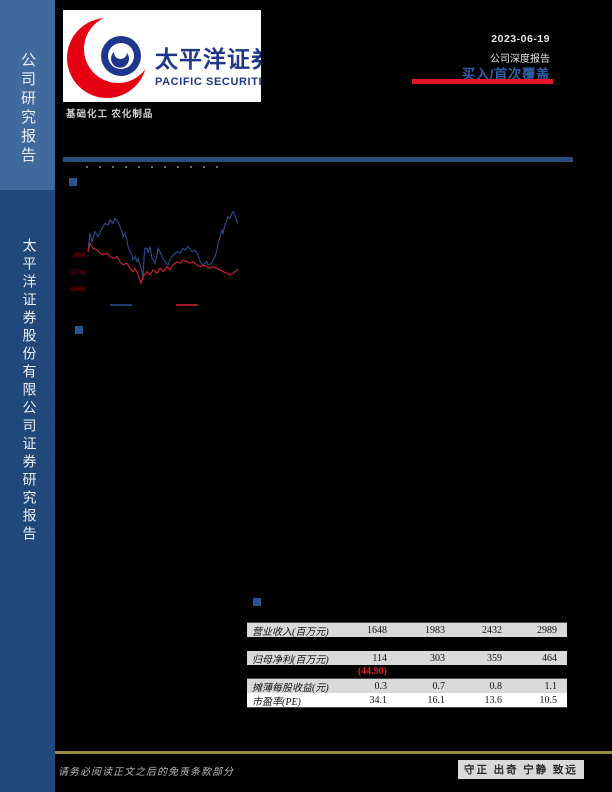  Describe the element at coordinates (290, 688) in the screenshot. I see `row-label: 摊薄每股收益(元)` at that location.